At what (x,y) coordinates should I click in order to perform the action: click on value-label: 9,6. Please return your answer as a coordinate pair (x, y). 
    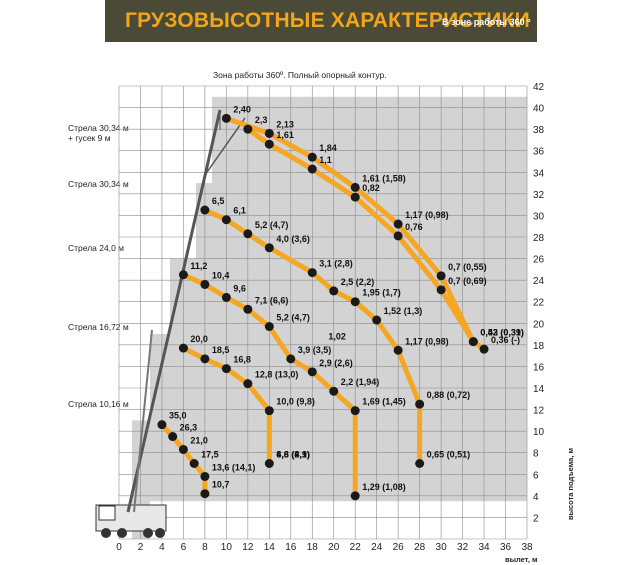
    Looking at the image, I should click on (239, 288).